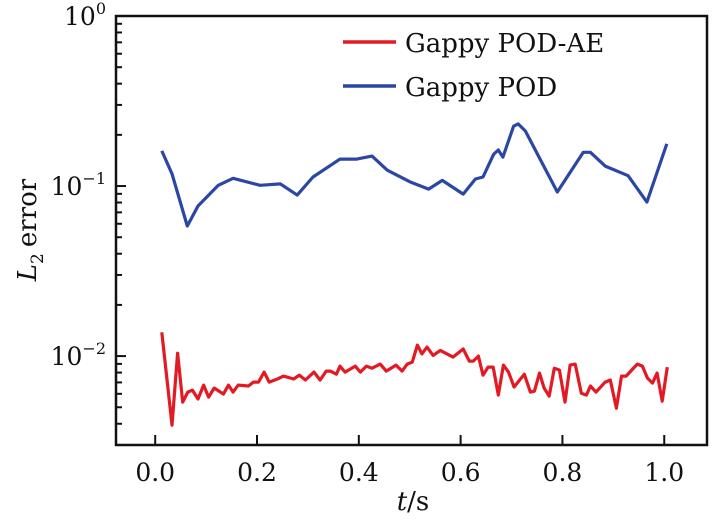 Image resolution: width=718 pixels, height=526 pixels. Describe the element at coordinates (504, 44) in the screenshot. I see `legend-label-gappy-pod-ae: Gappy POD-AE` at that location.